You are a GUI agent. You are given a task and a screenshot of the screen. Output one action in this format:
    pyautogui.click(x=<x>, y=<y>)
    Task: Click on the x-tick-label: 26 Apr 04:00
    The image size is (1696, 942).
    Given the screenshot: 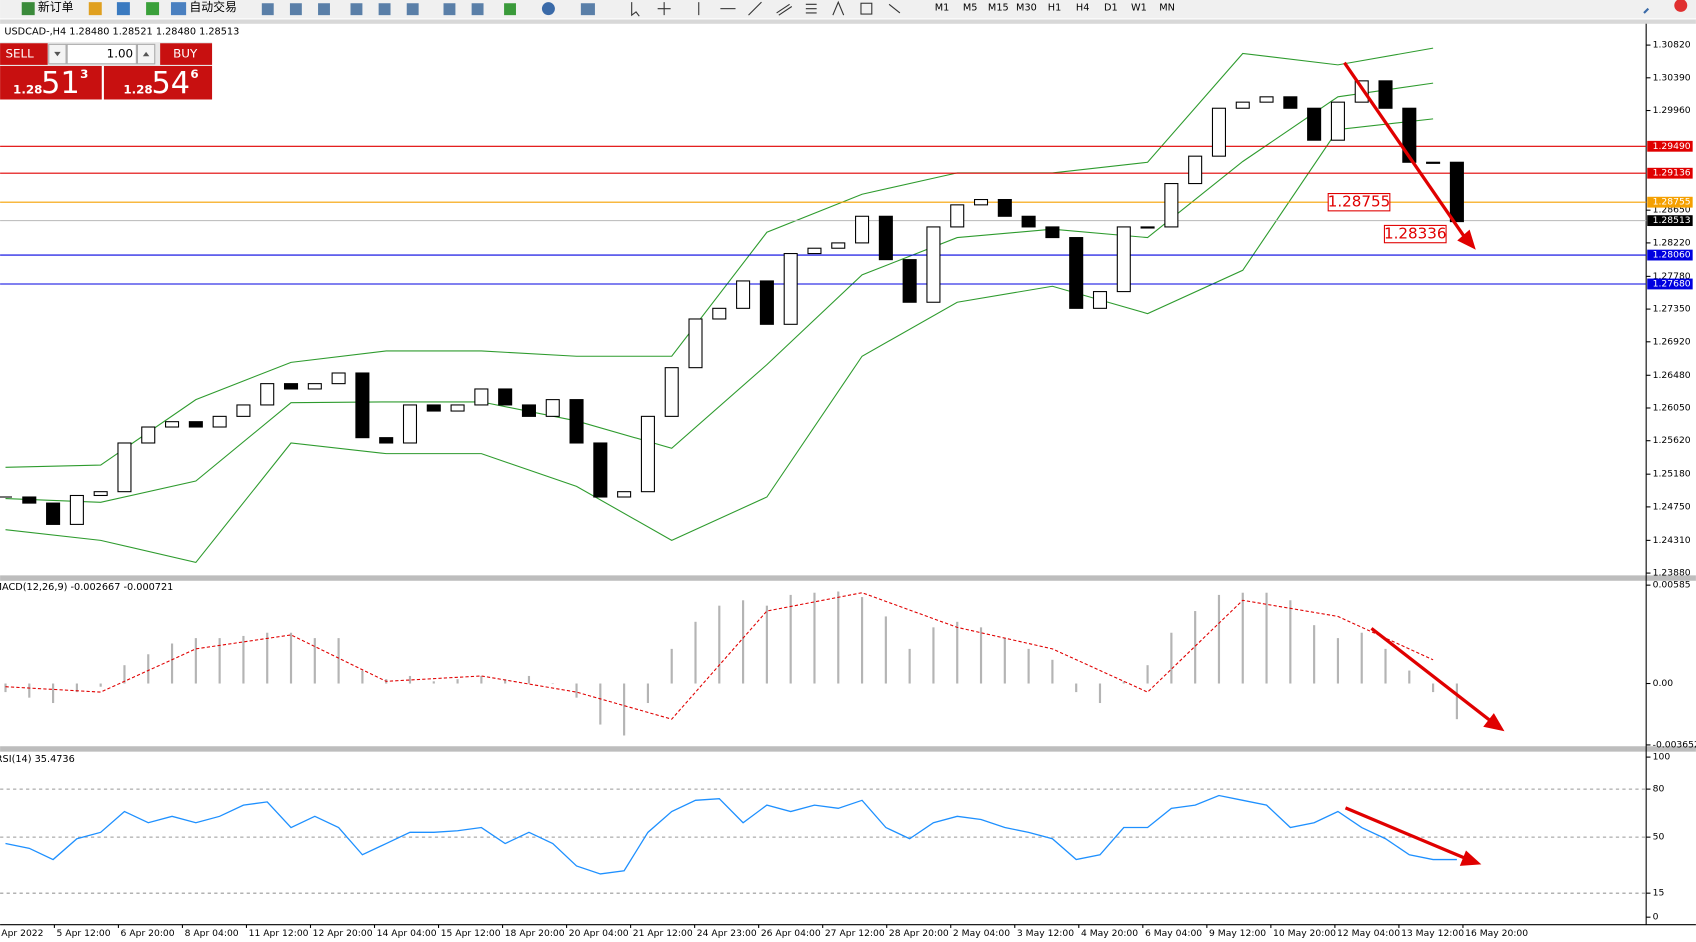 What is the action you would take?
    pyautogui.click(x=791, y=933)
    